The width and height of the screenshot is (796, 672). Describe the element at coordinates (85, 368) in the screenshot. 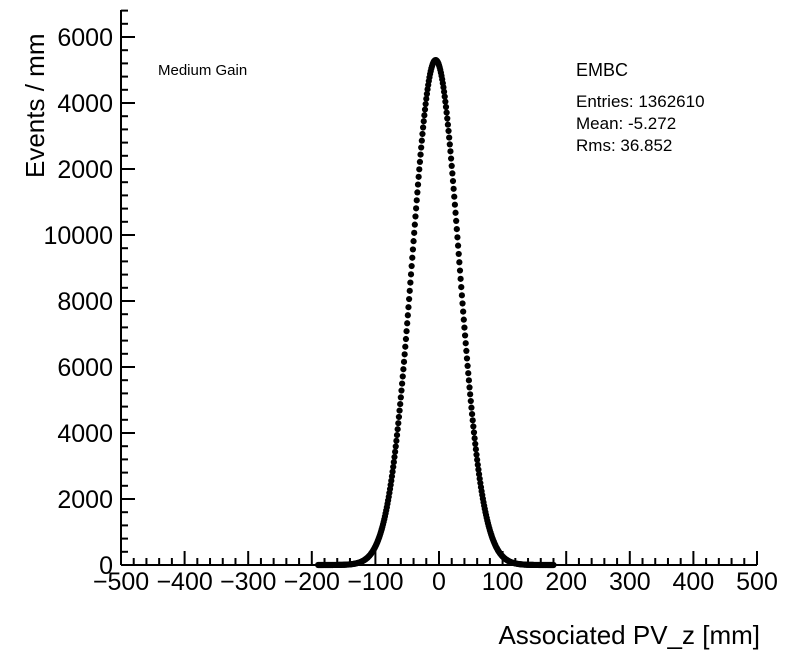

I see `y-tick-label: 6000` at that location.